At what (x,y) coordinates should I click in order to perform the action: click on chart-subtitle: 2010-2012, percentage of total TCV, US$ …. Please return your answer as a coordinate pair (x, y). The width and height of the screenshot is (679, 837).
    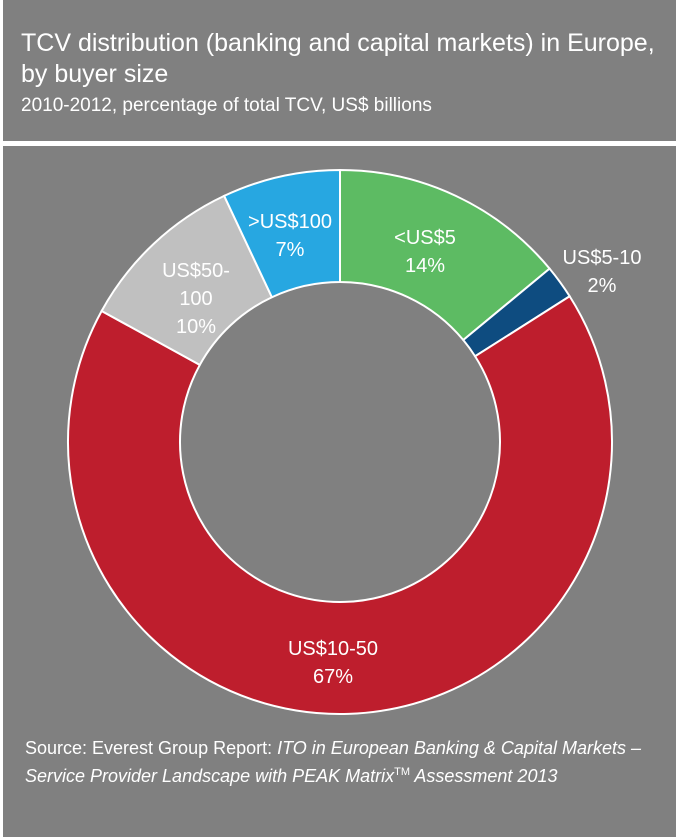
    Looking at the image, I should click on (226, 105).